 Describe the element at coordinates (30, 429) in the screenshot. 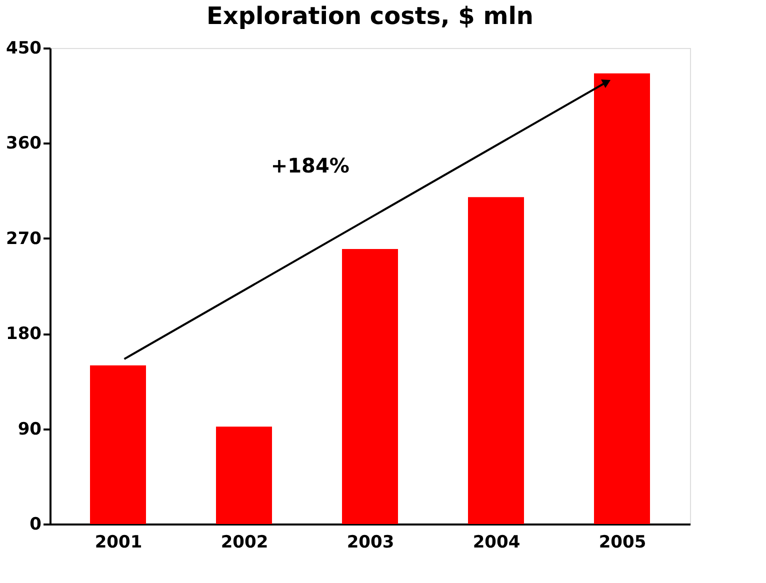

I see `y-tick-label: 90` at that location.